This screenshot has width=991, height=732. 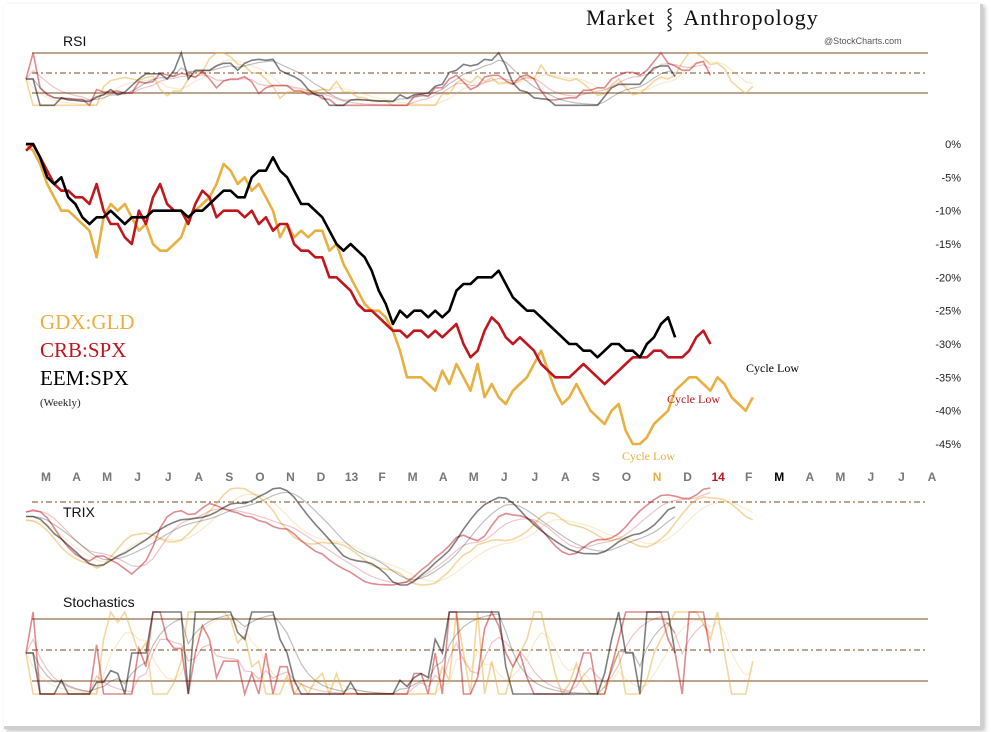 What do you see at coordinates (368, 84) in the screenshot?
I see `rsi-signal-crb-spx` at bounding box center [368, 84].